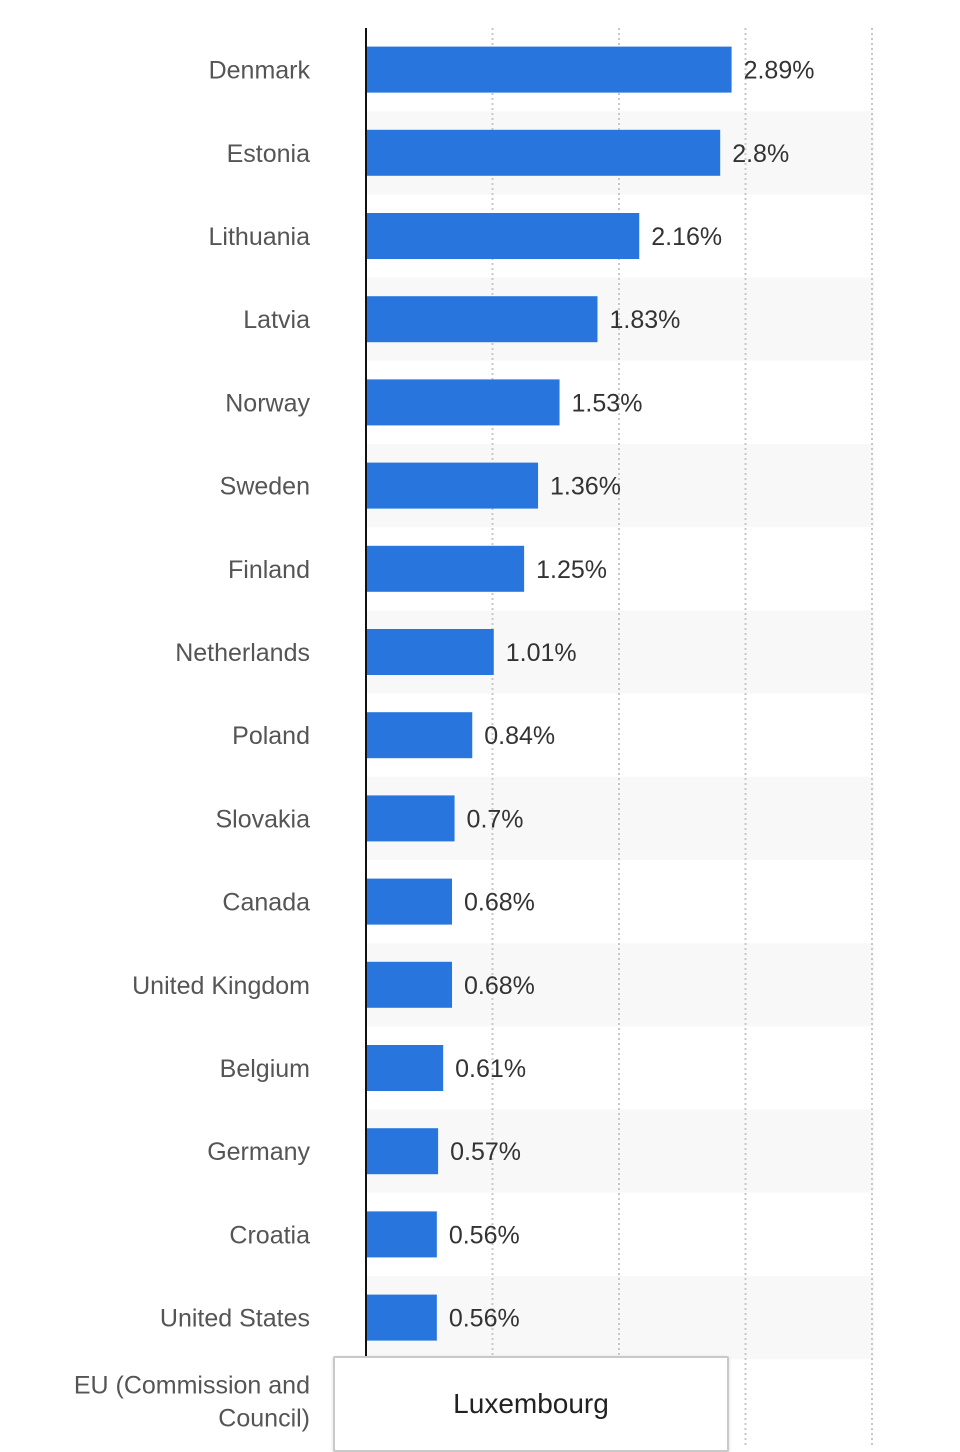 The image size is (960, 1452). I want to click on value-label: 2.89%, so click(779, 71).